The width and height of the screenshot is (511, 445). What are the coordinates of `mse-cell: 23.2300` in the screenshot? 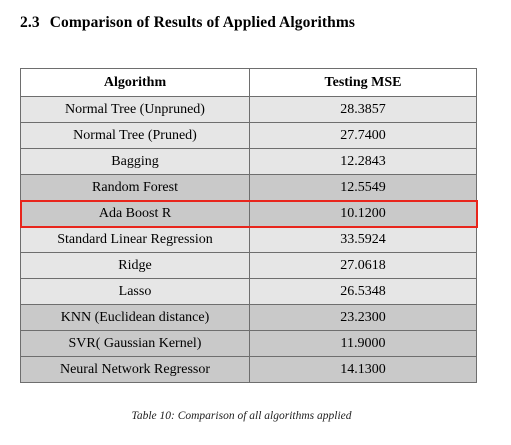 It's located at (363, 317).